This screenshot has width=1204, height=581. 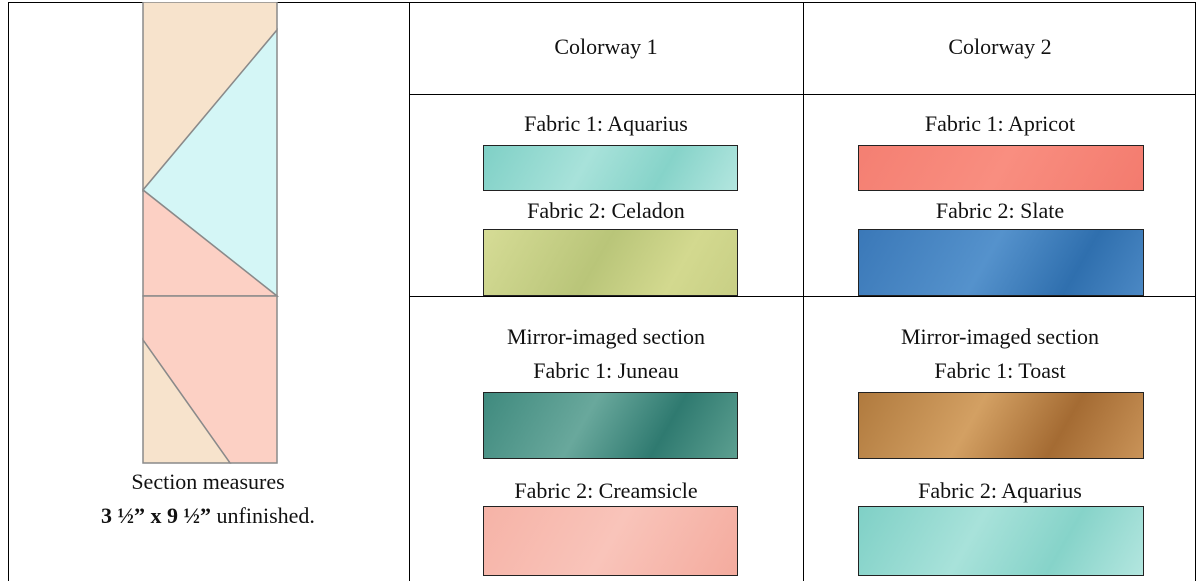 What do you see at coordinates (606, 46) in the screenshot?
I see `column-header: Colorway 1` at bounding box center [606, 46].